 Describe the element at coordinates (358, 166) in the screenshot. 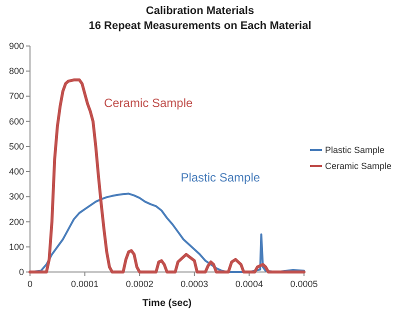

I see `legend-label: Ceramic Sample` at that location.